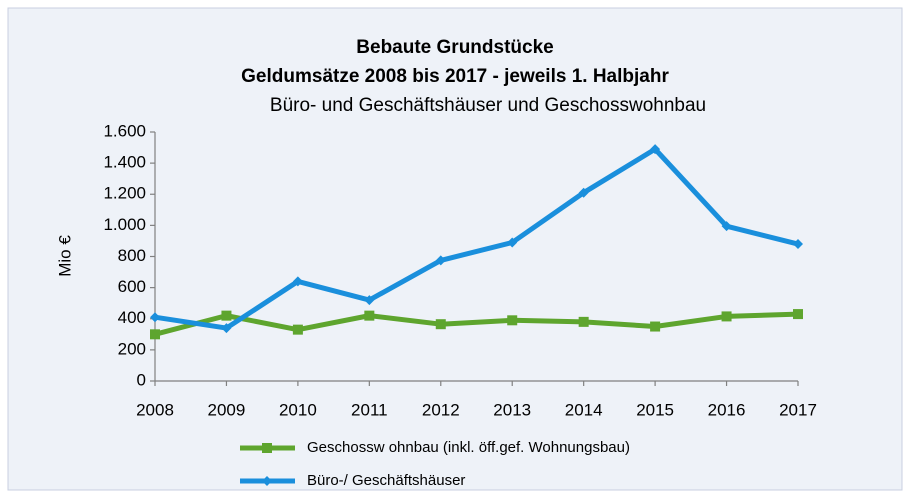  I want to click on x-tick-label: 2017, so click(798, 409).